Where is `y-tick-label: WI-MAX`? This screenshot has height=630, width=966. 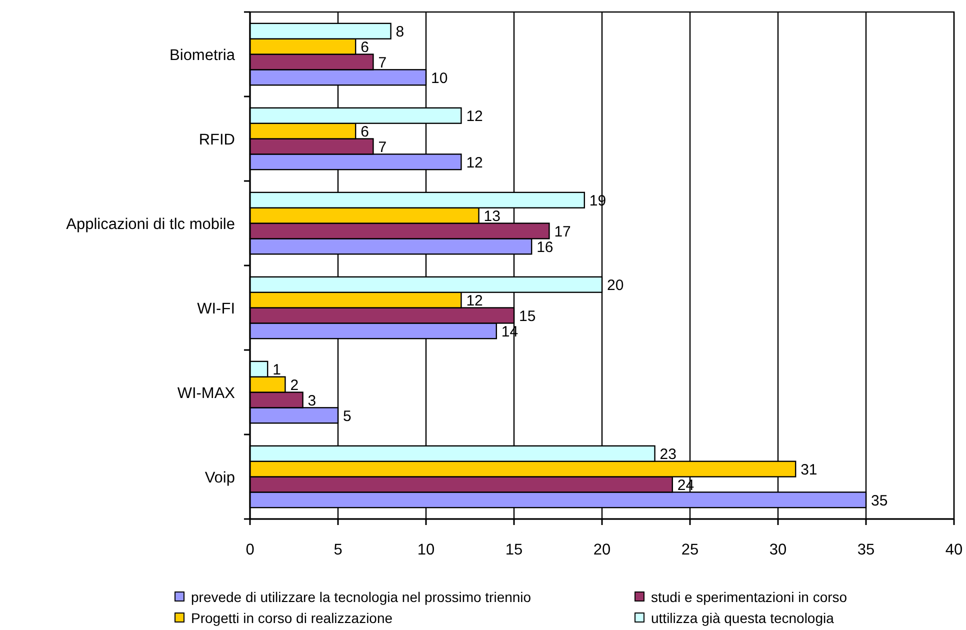 y-tick-label: WI-MAX is located at coordinates (206, 393).